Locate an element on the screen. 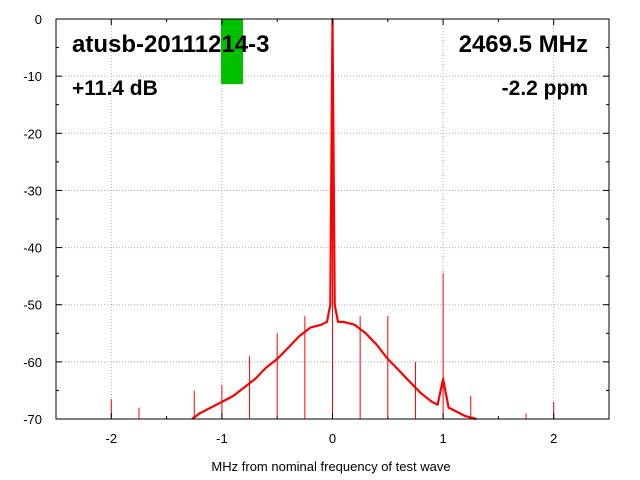 The image size is (640, 480). device-name: atusb-20111214-3 is located at coordinates (170, 44).